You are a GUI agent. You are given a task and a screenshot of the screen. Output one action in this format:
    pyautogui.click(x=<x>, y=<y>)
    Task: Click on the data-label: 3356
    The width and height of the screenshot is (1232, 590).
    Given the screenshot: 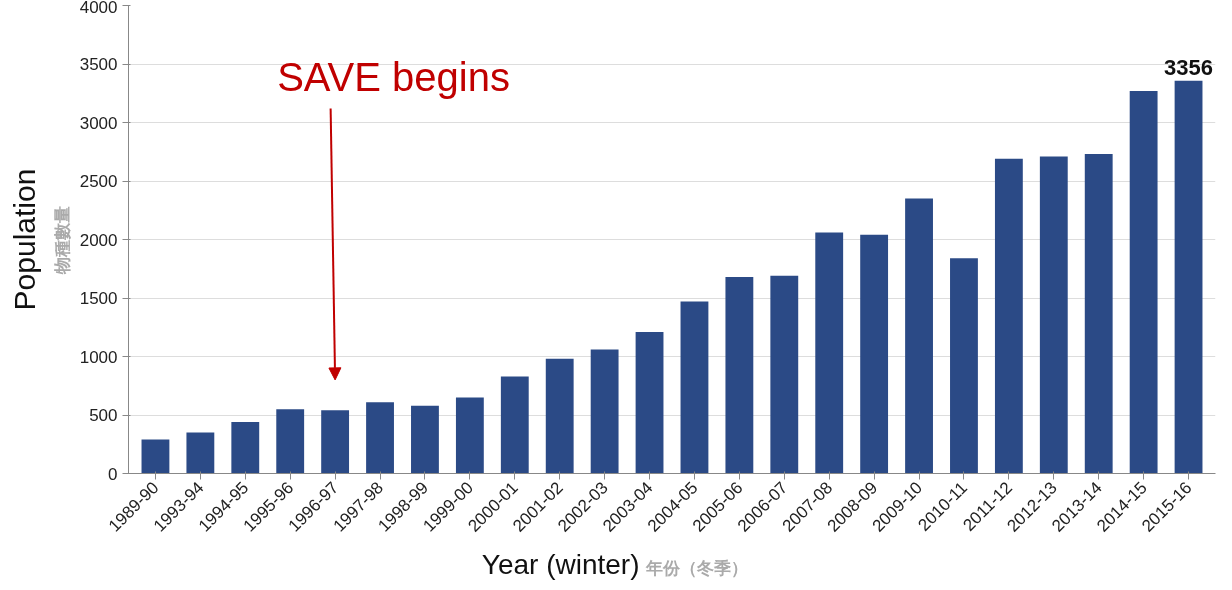 What is the action you would take?
    pyautogui.click(x=1189, y=67)
    